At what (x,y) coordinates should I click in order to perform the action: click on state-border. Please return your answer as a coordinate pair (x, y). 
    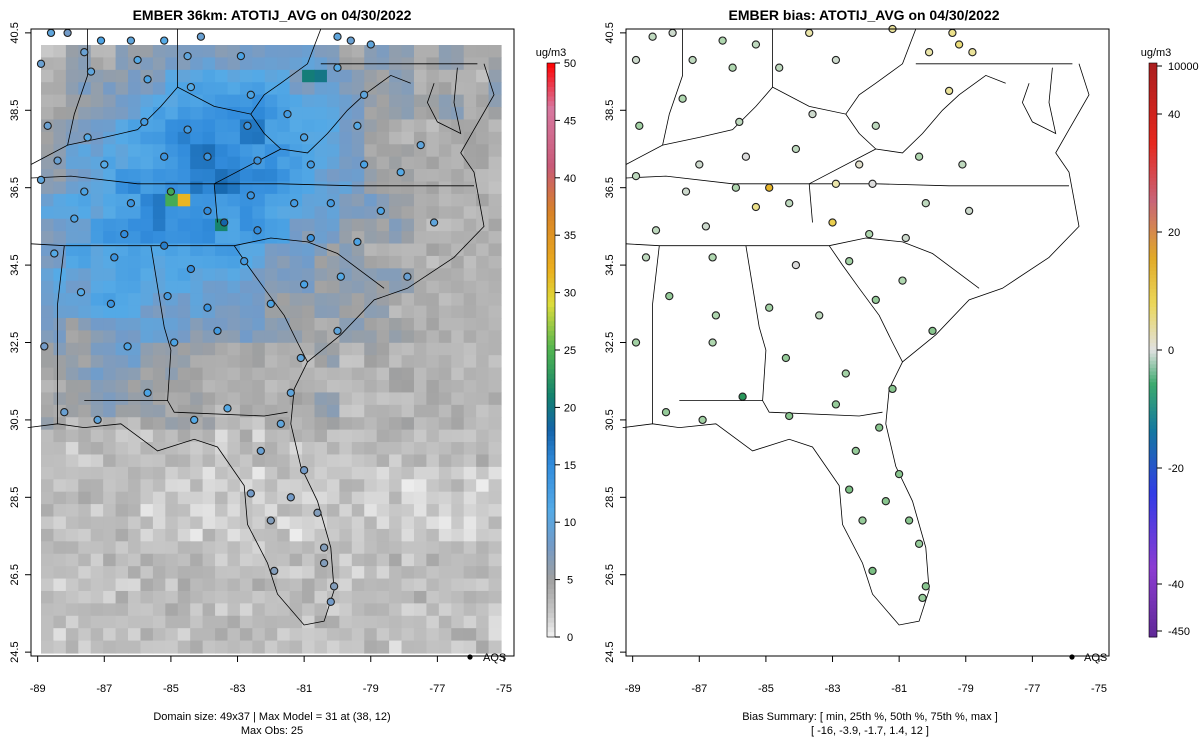
    Looking at the image, I should click on (176, 96).